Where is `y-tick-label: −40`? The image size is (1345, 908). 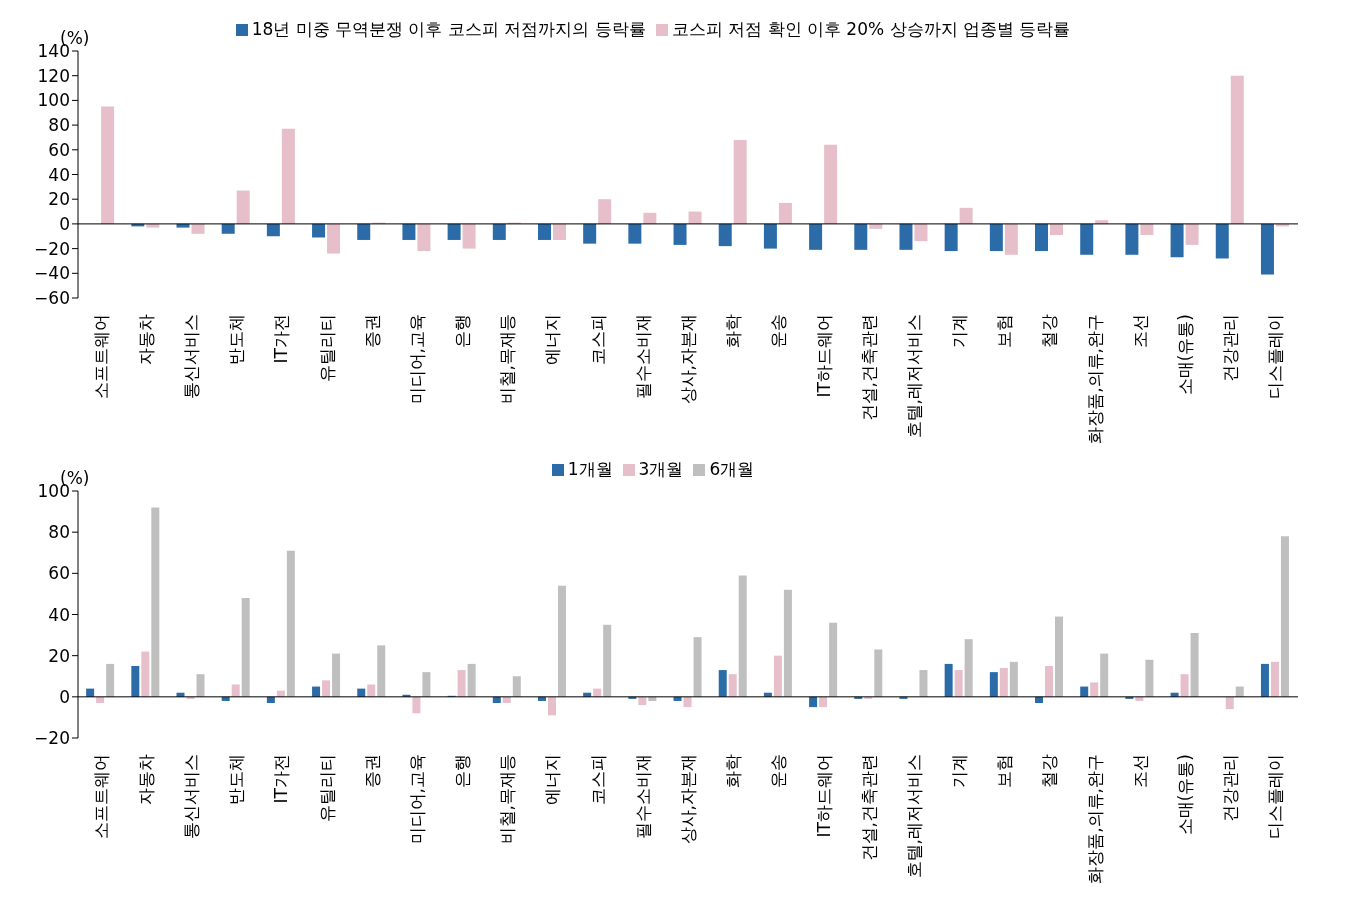
y-tick-label: −40 is located at coordinates (52, 273).